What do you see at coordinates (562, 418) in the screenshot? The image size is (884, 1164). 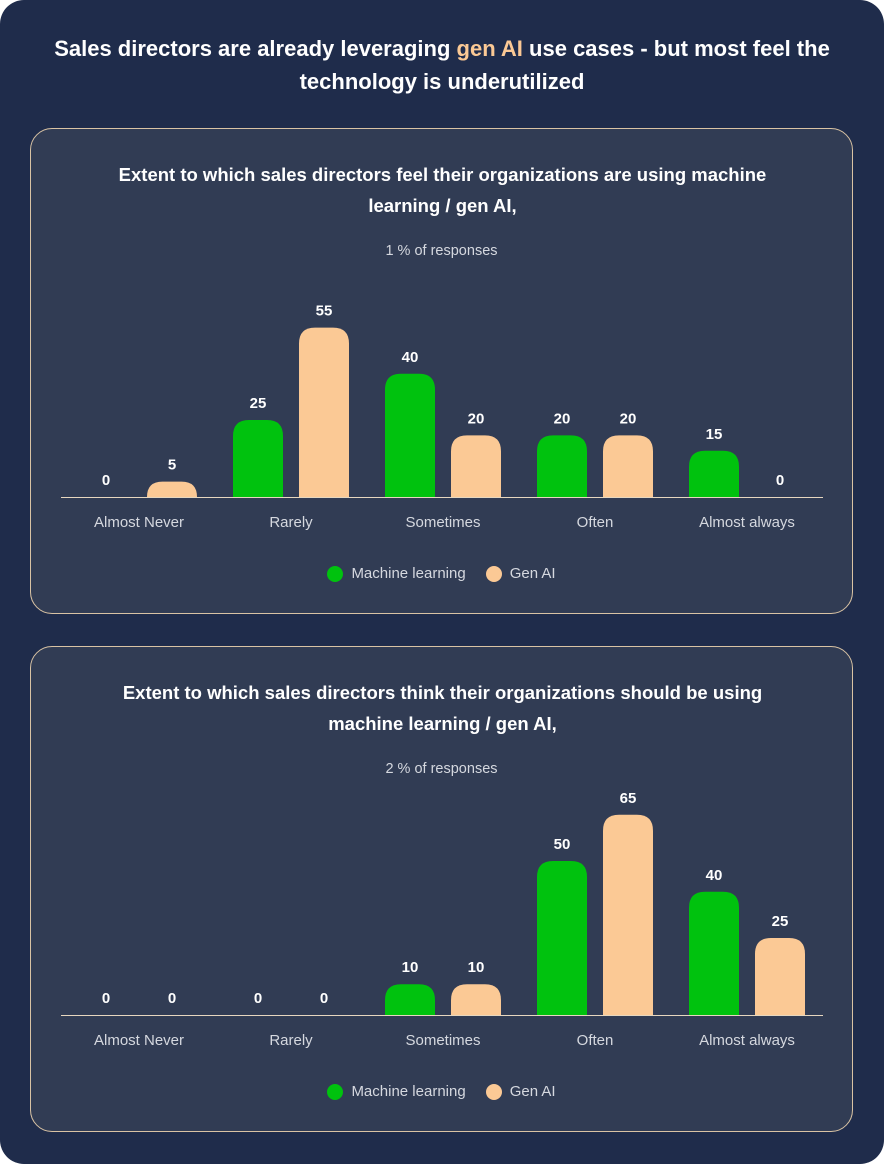 I see `value-label-machine-learning-often: 20` at bounding box center [562, 418].